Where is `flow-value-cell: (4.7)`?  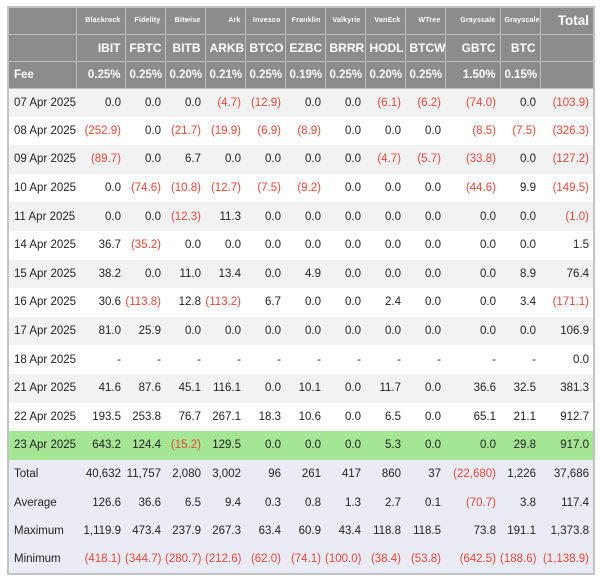 flow-value-cell: (4.7) is located at coordinates (389, 159).